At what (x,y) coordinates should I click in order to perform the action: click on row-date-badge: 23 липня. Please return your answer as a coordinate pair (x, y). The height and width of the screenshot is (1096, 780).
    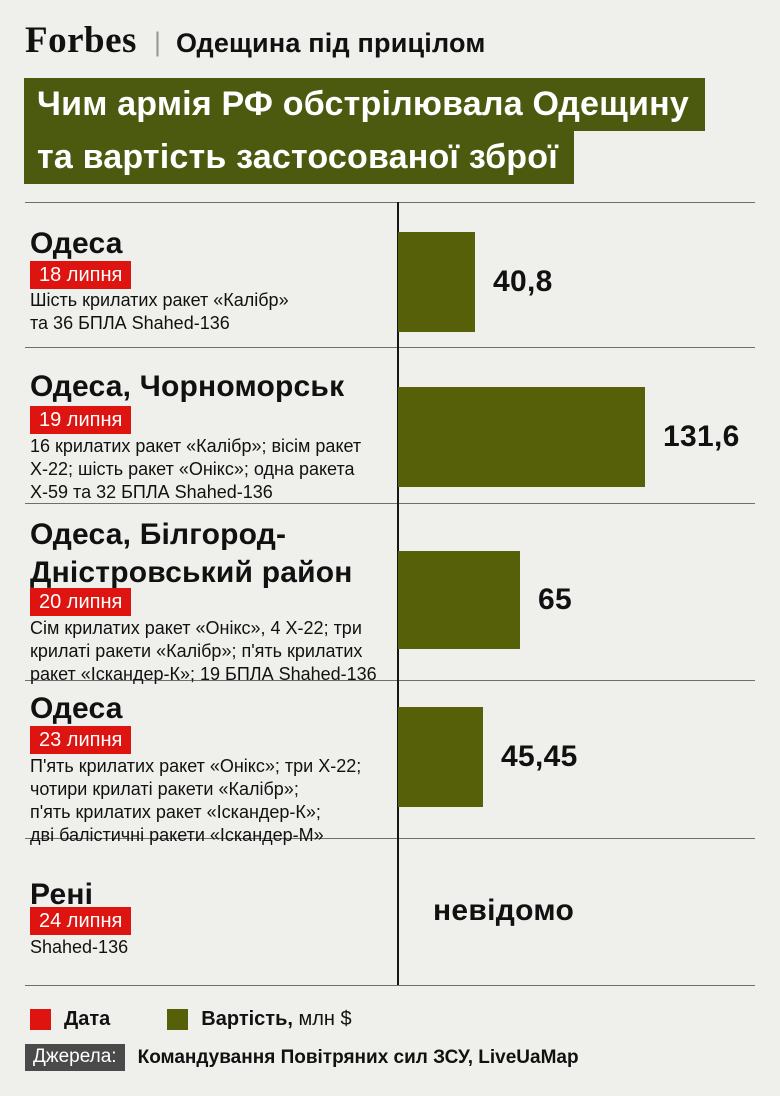
    Looking at the image, I should click on (81, 740).